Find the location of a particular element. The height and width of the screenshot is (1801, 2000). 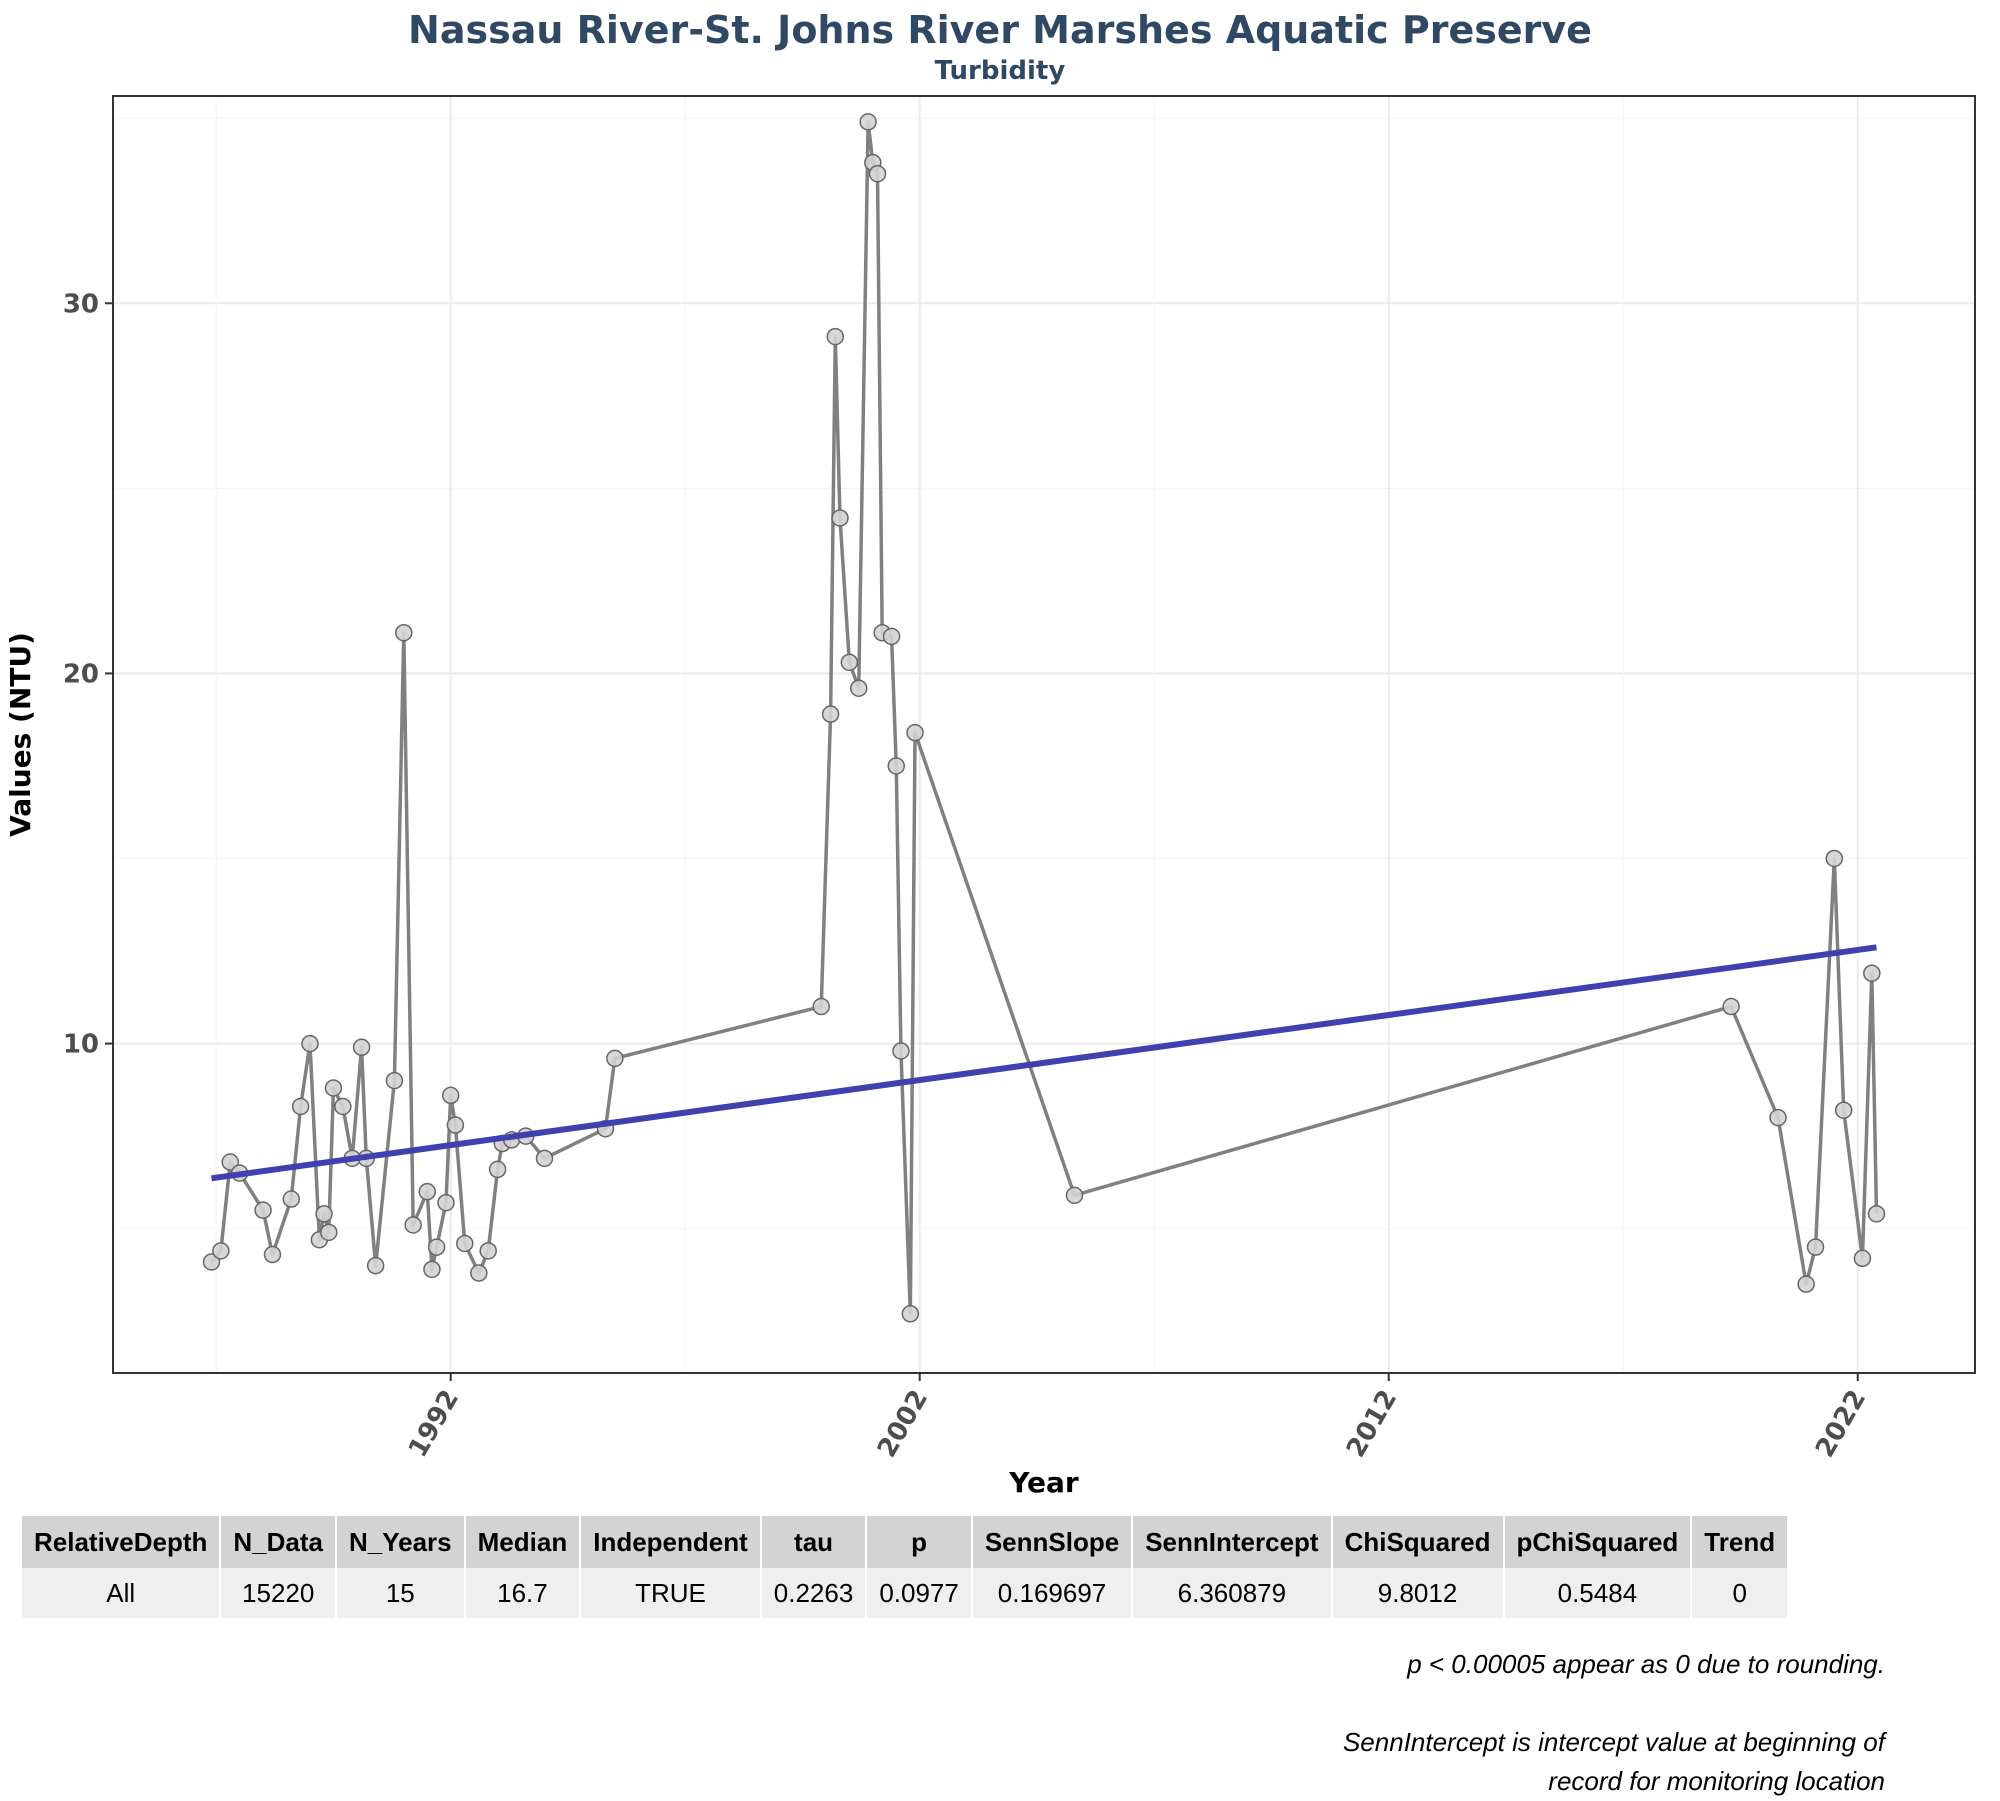

x-tick-label: 2012 is located at coordinates (1372, 1424).